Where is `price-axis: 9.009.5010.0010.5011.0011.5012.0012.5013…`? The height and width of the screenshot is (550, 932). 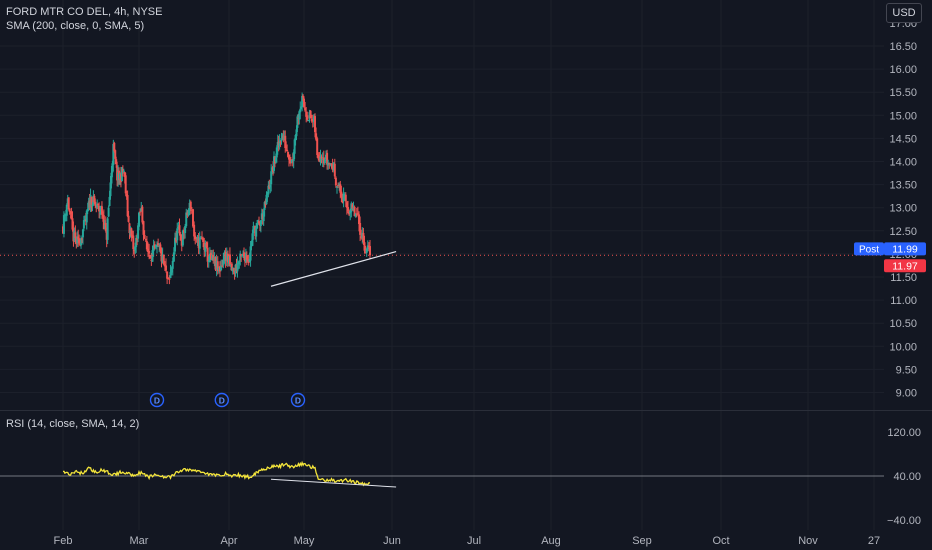 price-axis: 9.009.5010.0010.5011.0011.5012.0012.5013… is located at coordinates (903, 209).